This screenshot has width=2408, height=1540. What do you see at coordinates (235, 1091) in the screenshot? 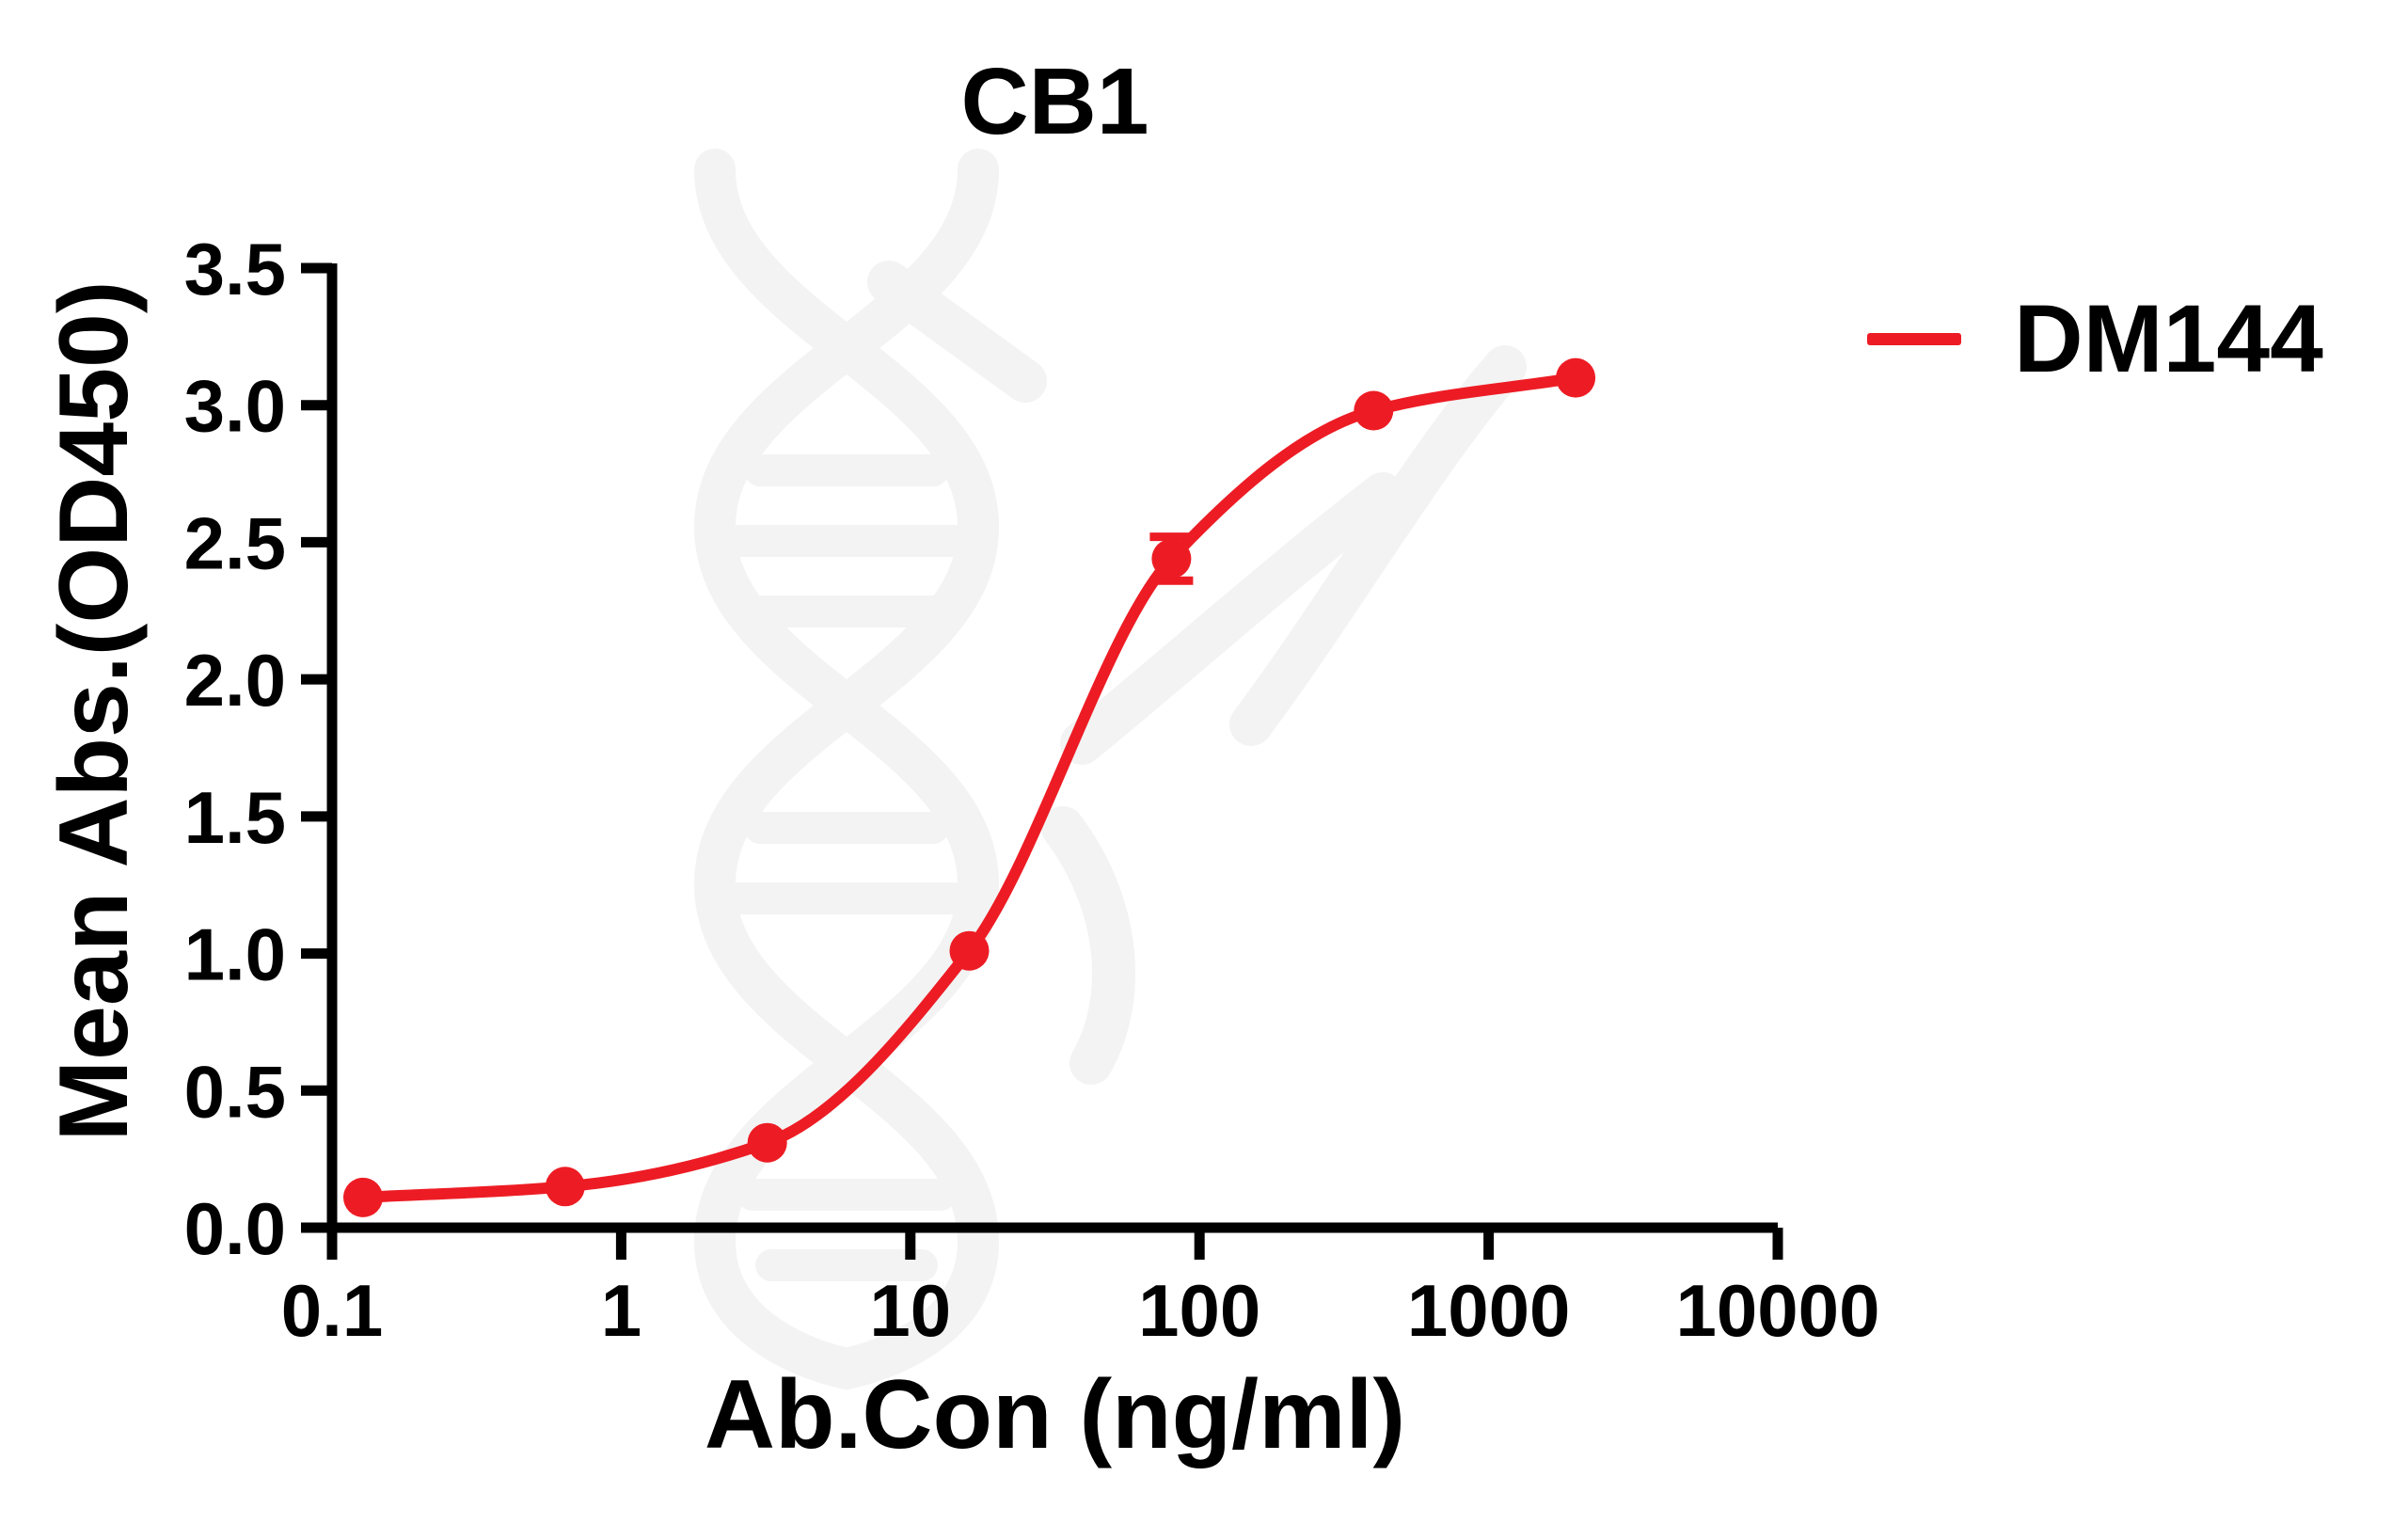
I see `y-tick-label: 0.5` at bounding box center [235, 1091].